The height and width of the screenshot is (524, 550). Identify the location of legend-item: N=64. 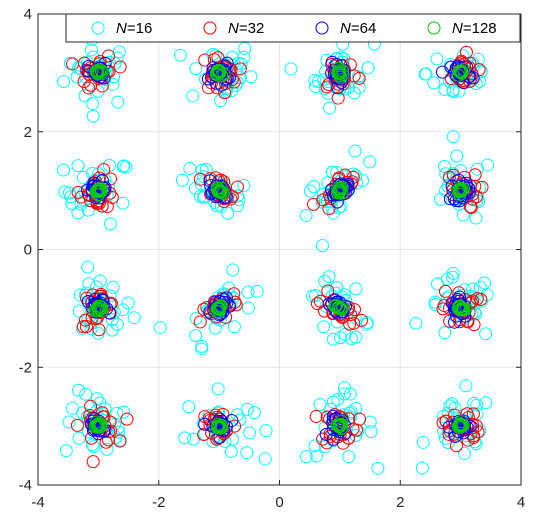
(345, 28).